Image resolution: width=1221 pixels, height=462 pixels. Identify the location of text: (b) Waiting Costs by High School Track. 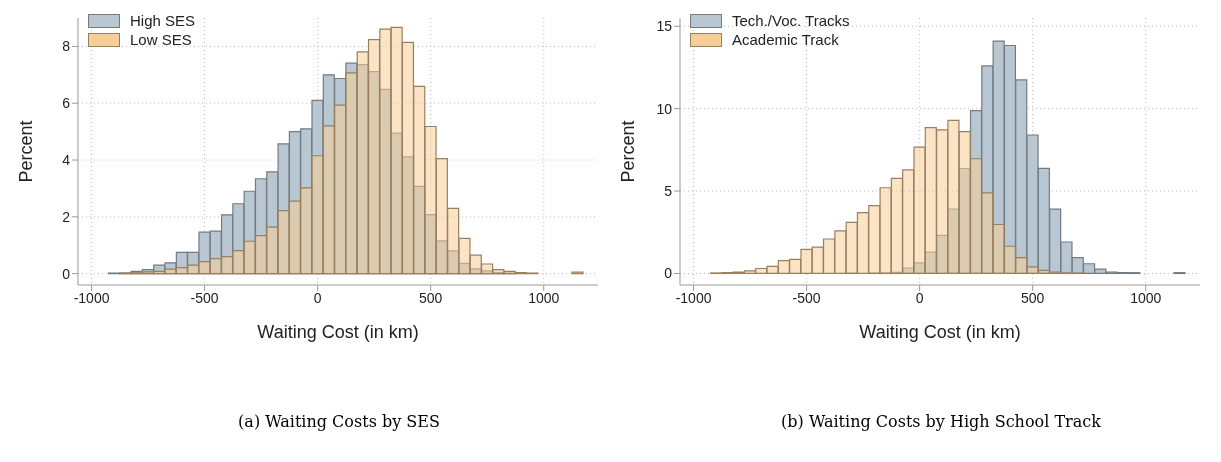
(941, 421).